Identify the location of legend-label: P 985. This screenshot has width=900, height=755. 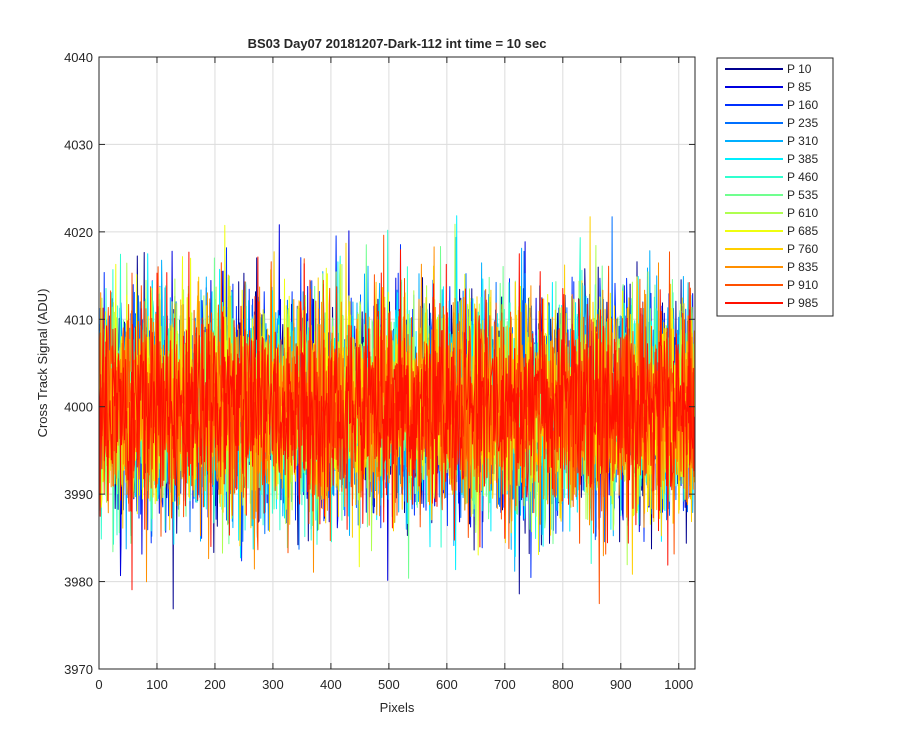
(802, 303).